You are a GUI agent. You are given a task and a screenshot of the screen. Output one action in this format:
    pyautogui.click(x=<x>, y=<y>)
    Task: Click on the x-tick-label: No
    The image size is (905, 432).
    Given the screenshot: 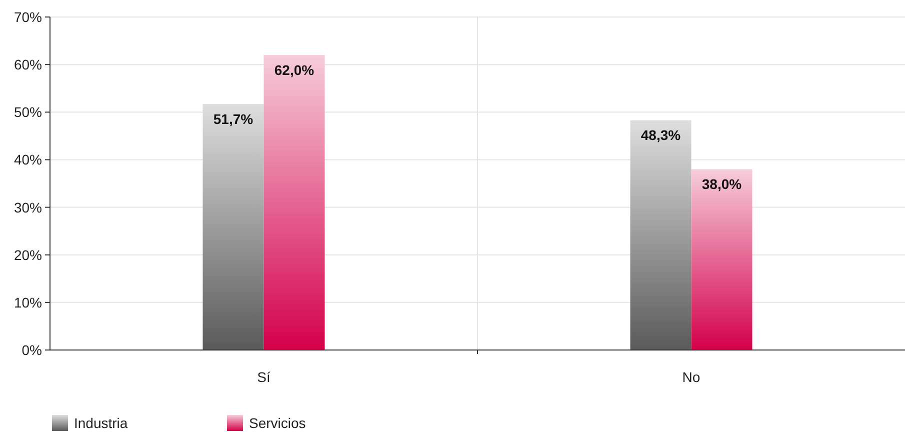 What is the action you would take?
    pyautogui.click(x=691, y=377)
    